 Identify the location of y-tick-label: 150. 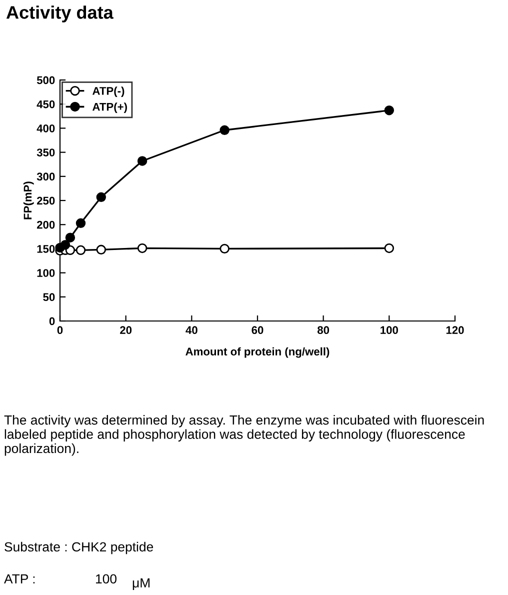
(46, 248).